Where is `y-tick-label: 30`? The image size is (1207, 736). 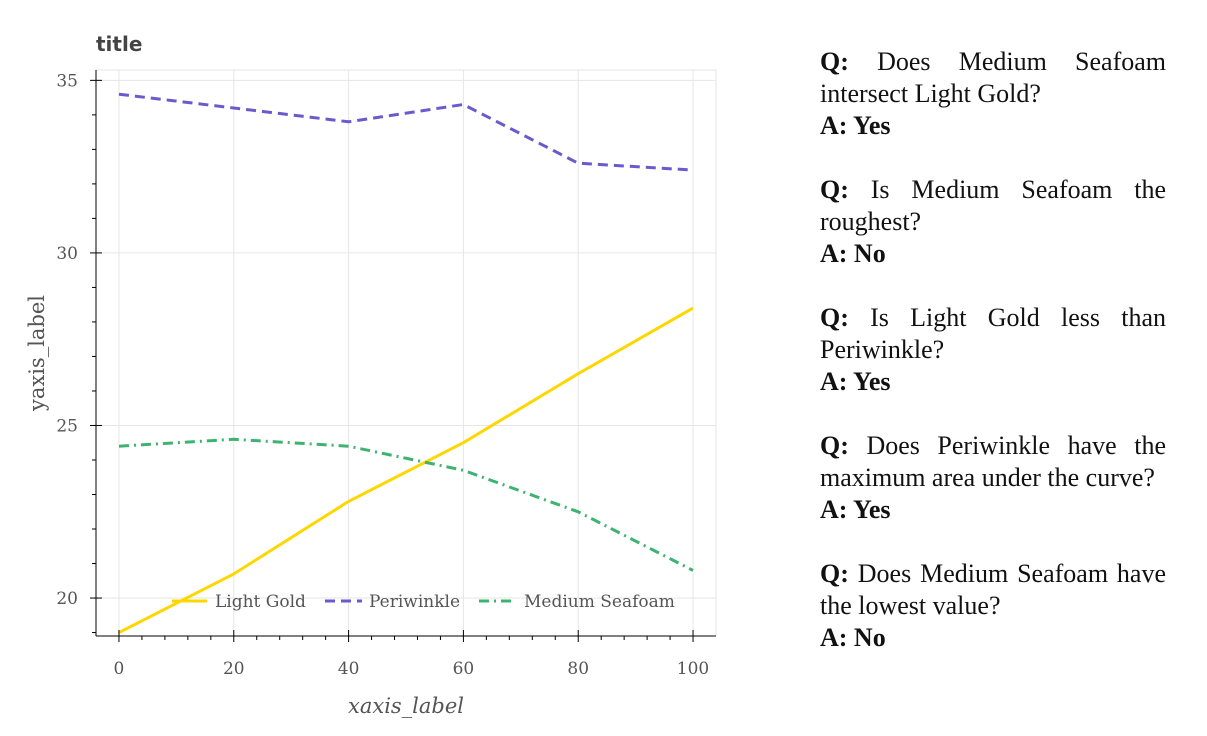 y-tick-label: 30 is located at coordinates (67, 254).